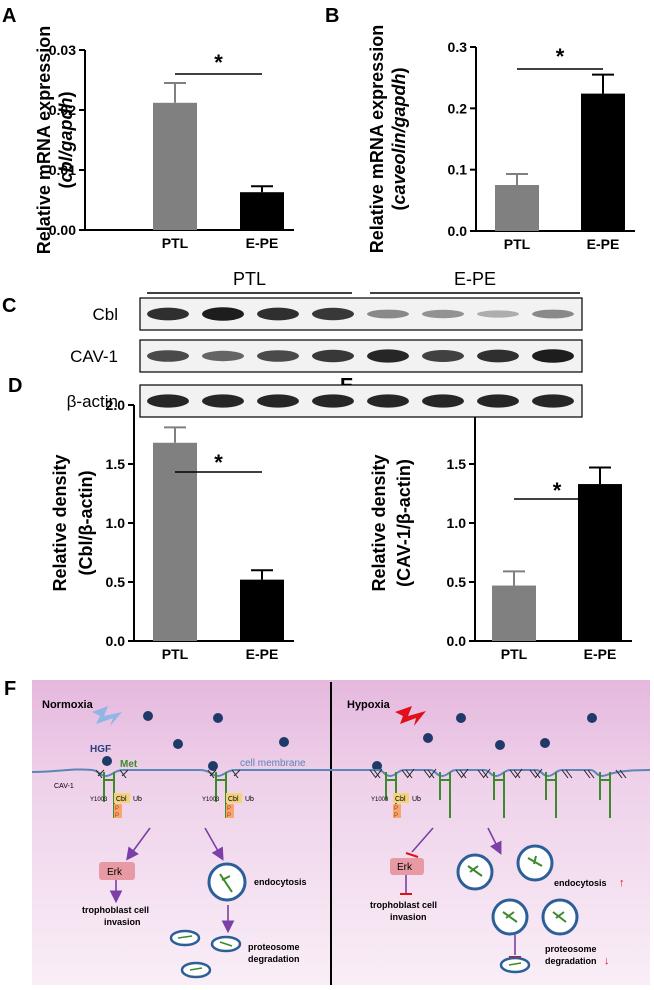 Image resolution: width=654 pixels, height=990 pixels. I want to click on endocytosis-label: endocytosis, so click(280, 882).